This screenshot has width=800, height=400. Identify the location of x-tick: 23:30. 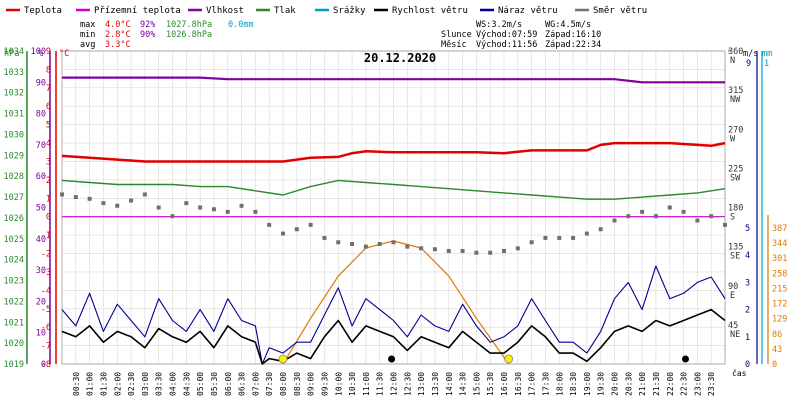
(711, 384).